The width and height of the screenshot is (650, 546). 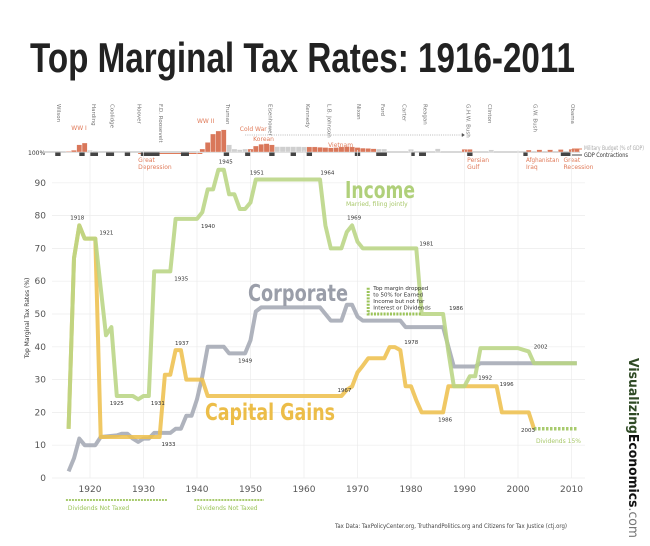 I want to click on income-series-label: Income, so click(x=380, y=191).